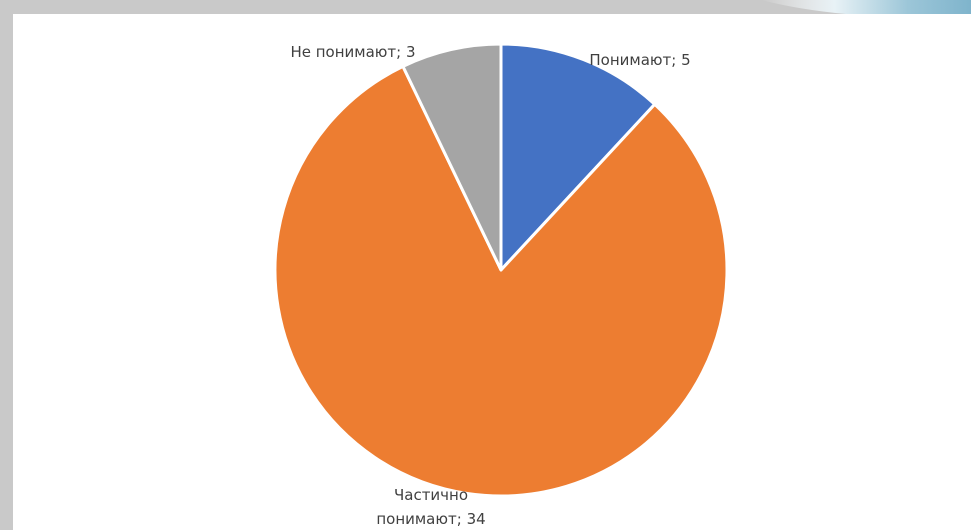 Image resolution: width=971 pixels, height=530 pixels. What do you see at coordinates (452, 157) in the screenshot?
I see `pie-slice-ne-ponimayut` at bounding box center [452, 157].